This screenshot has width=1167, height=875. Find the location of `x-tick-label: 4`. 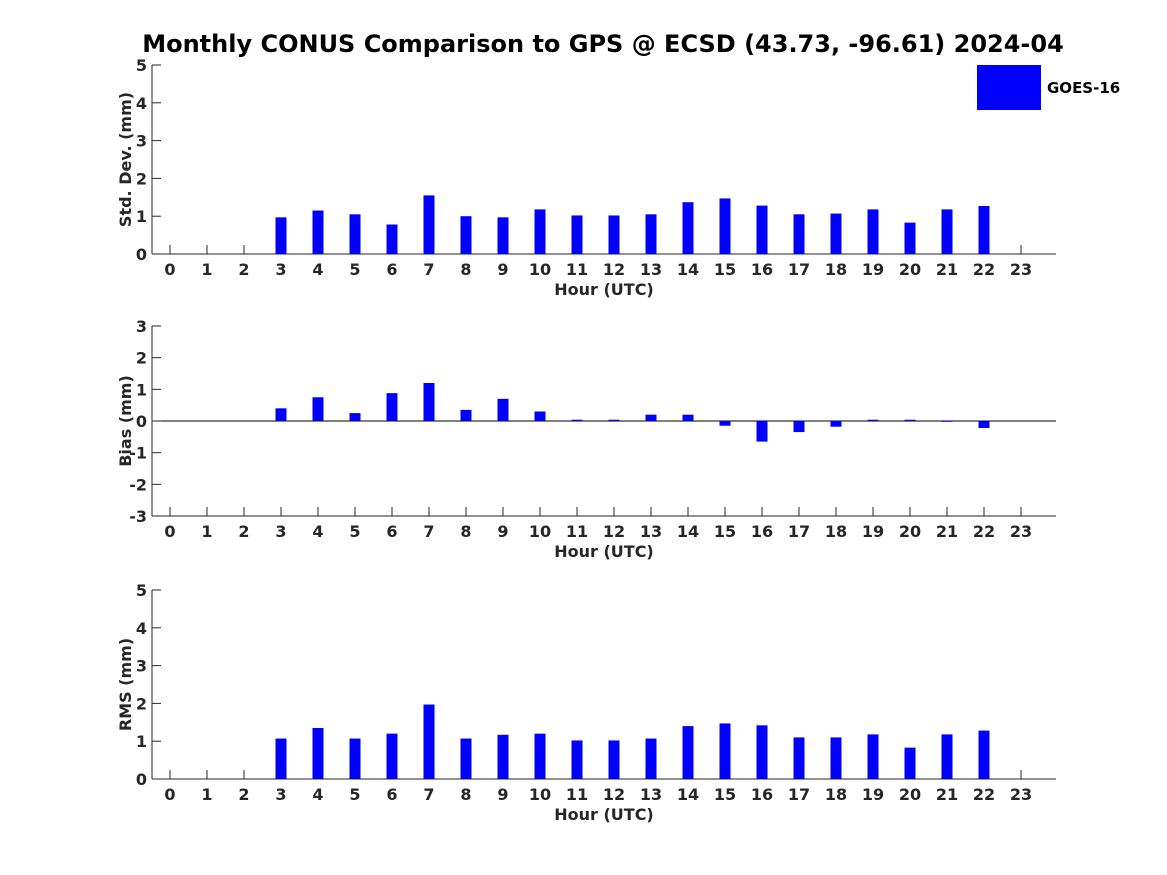

x-tick-label: 4 is located at coordinates (317, 531).